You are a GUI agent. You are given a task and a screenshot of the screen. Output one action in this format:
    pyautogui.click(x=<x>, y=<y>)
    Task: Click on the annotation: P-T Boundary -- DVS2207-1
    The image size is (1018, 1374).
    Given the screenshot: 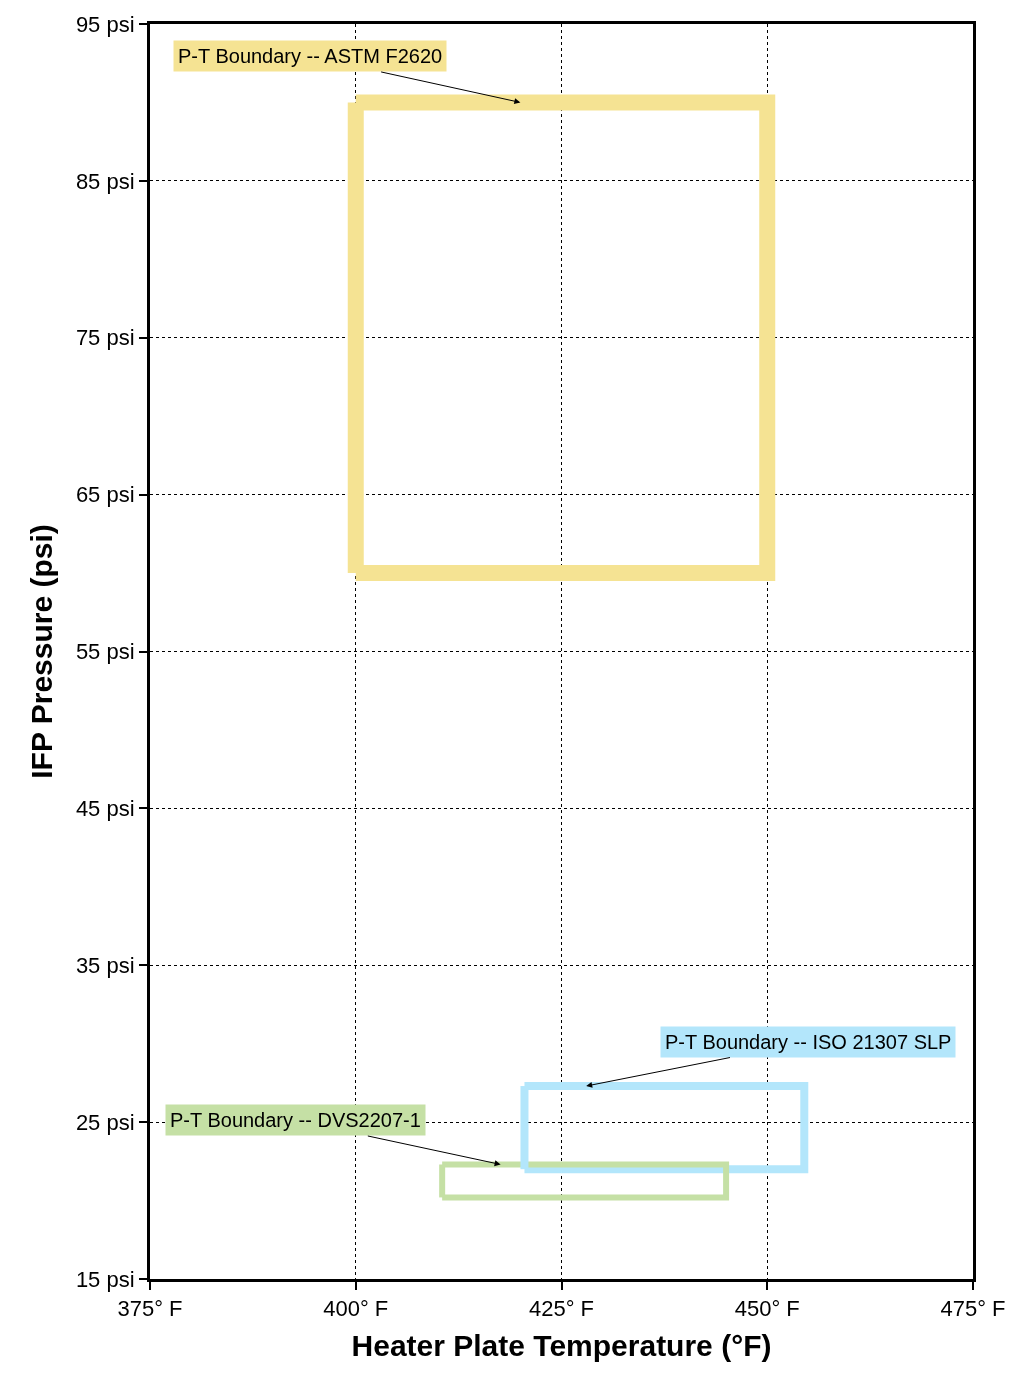 What is the action you would take?
    pyautogui.click(x=295, y=1120)
    